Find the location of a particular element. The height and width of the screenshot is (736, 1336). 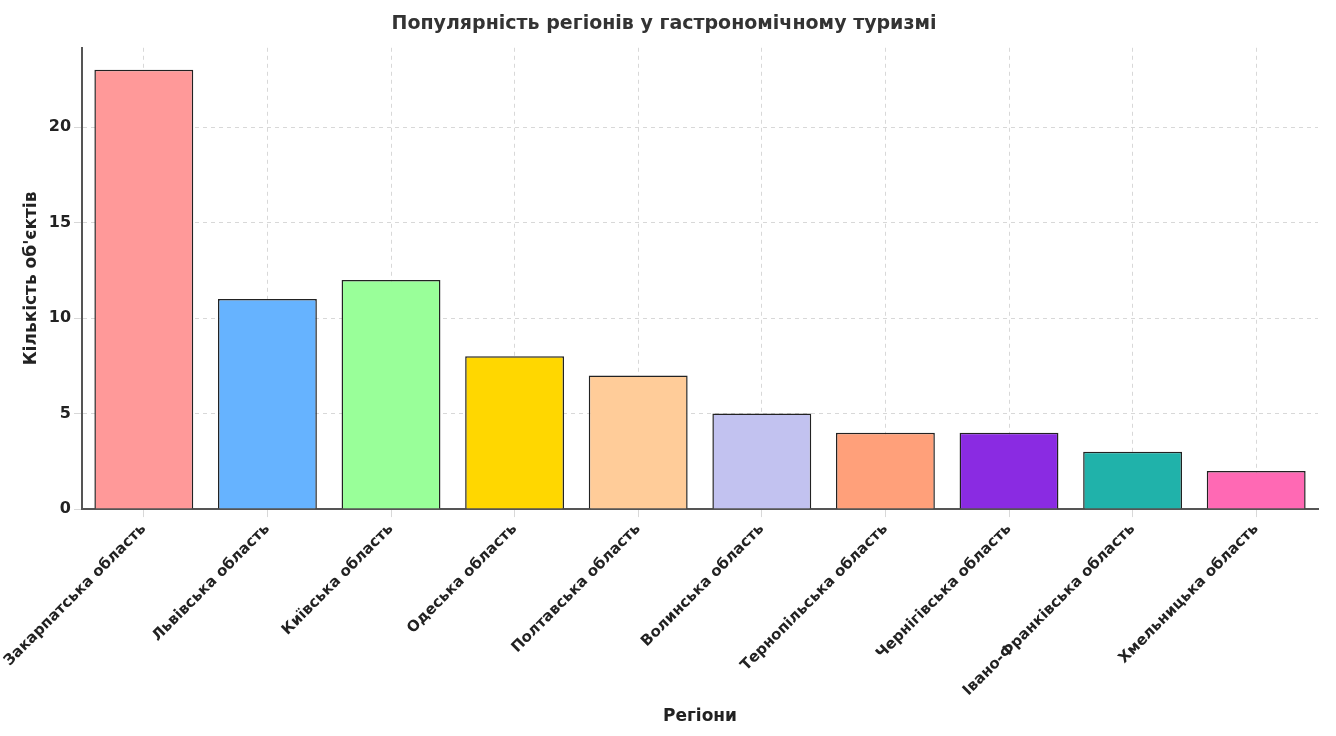

y-tick-label: 15 is located at coordinates (60, 221).